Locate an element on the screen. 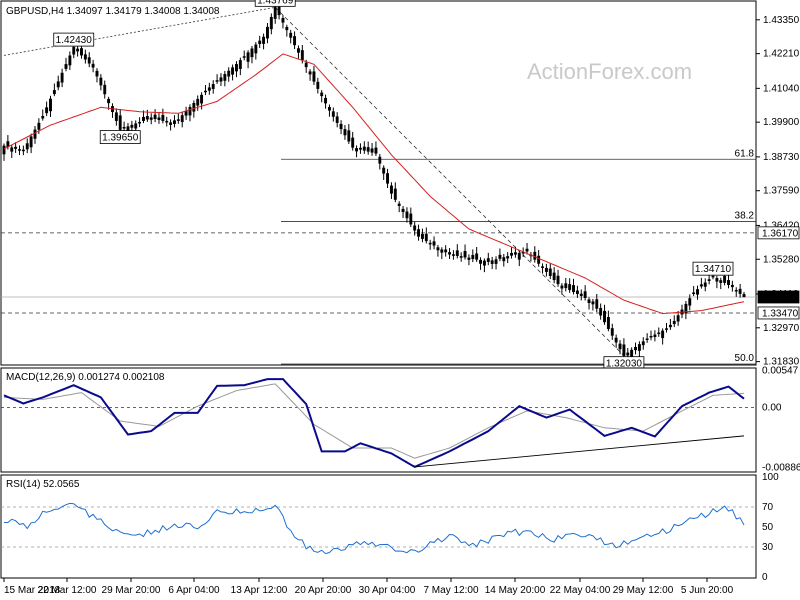 Image resolution: width=800 pixels, height=600 pixels. level-axis-label: 1.34008 is located at coordinates (780, 298).